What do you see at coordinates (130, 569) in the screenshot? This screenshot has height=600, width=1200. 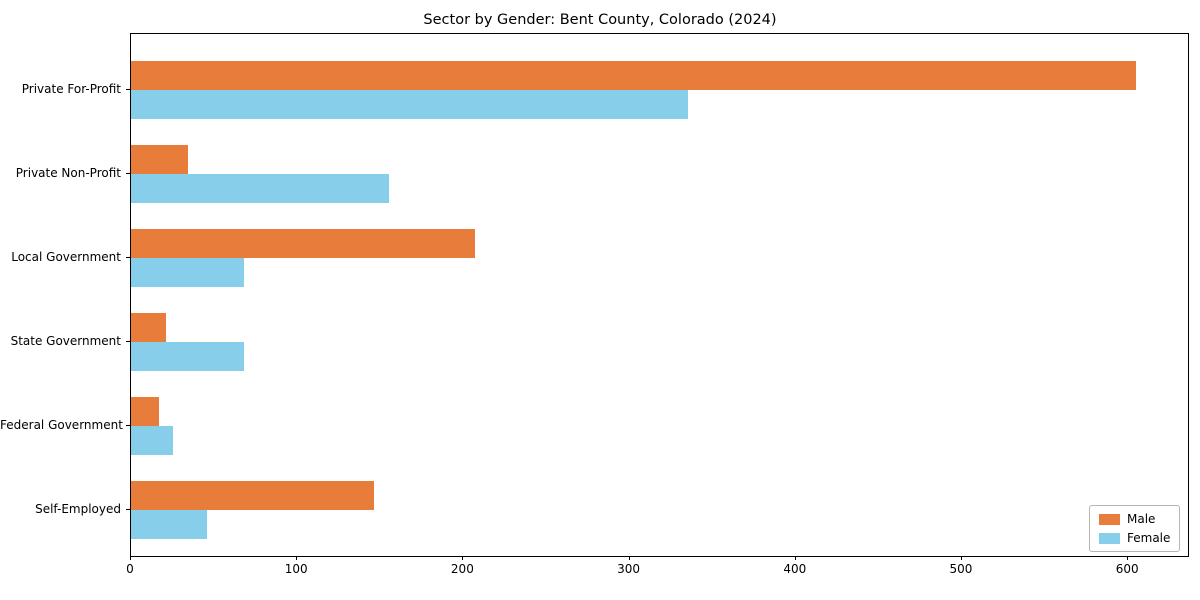 I see `x-tick-label-0: 0` at bounding box center [130, 569].